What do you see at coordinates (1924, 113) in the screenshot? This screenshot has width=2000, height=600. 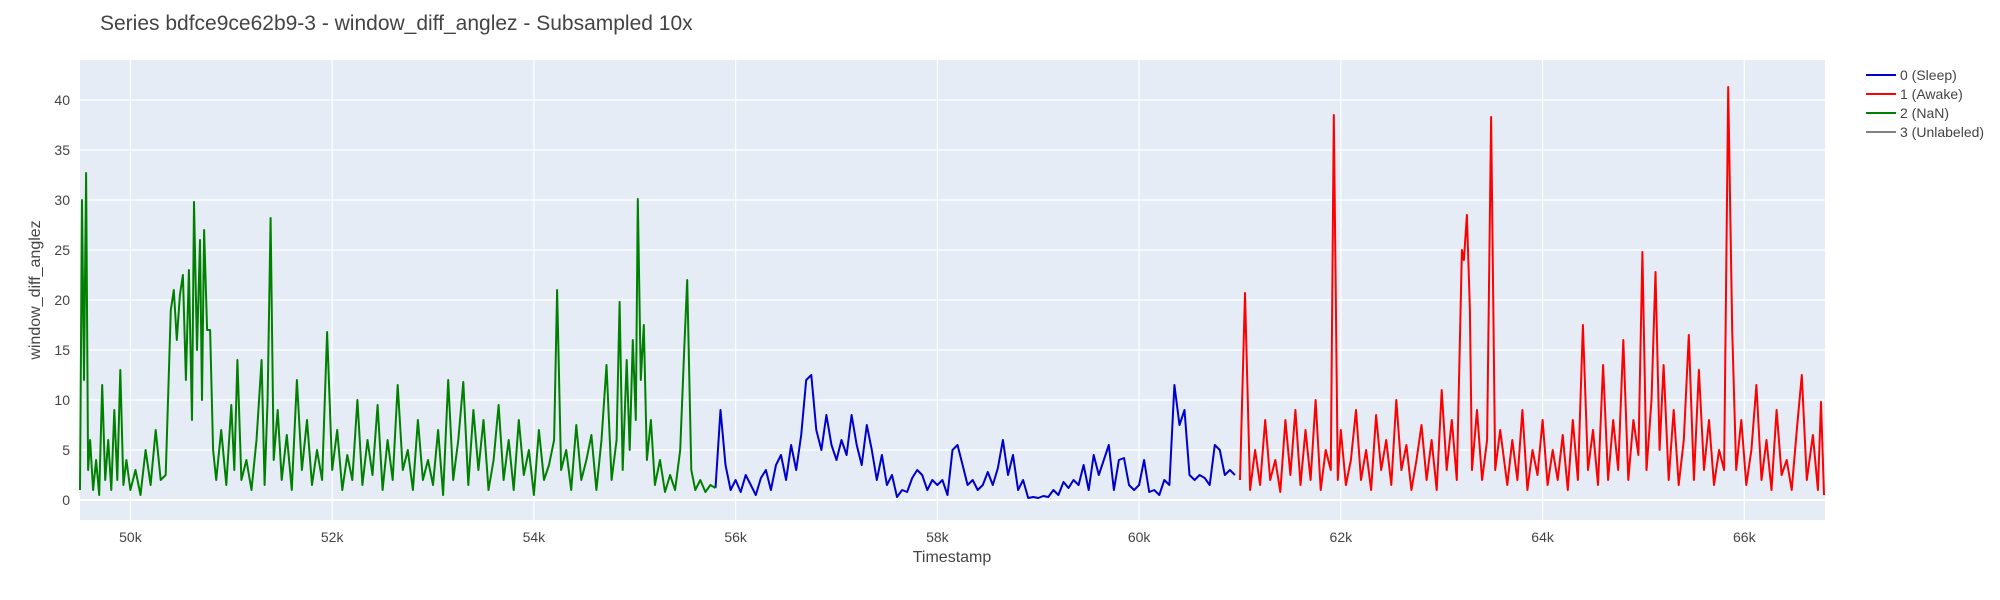 I see `legend-item: 2 (NaN)` at bounding box center [1924, 113].